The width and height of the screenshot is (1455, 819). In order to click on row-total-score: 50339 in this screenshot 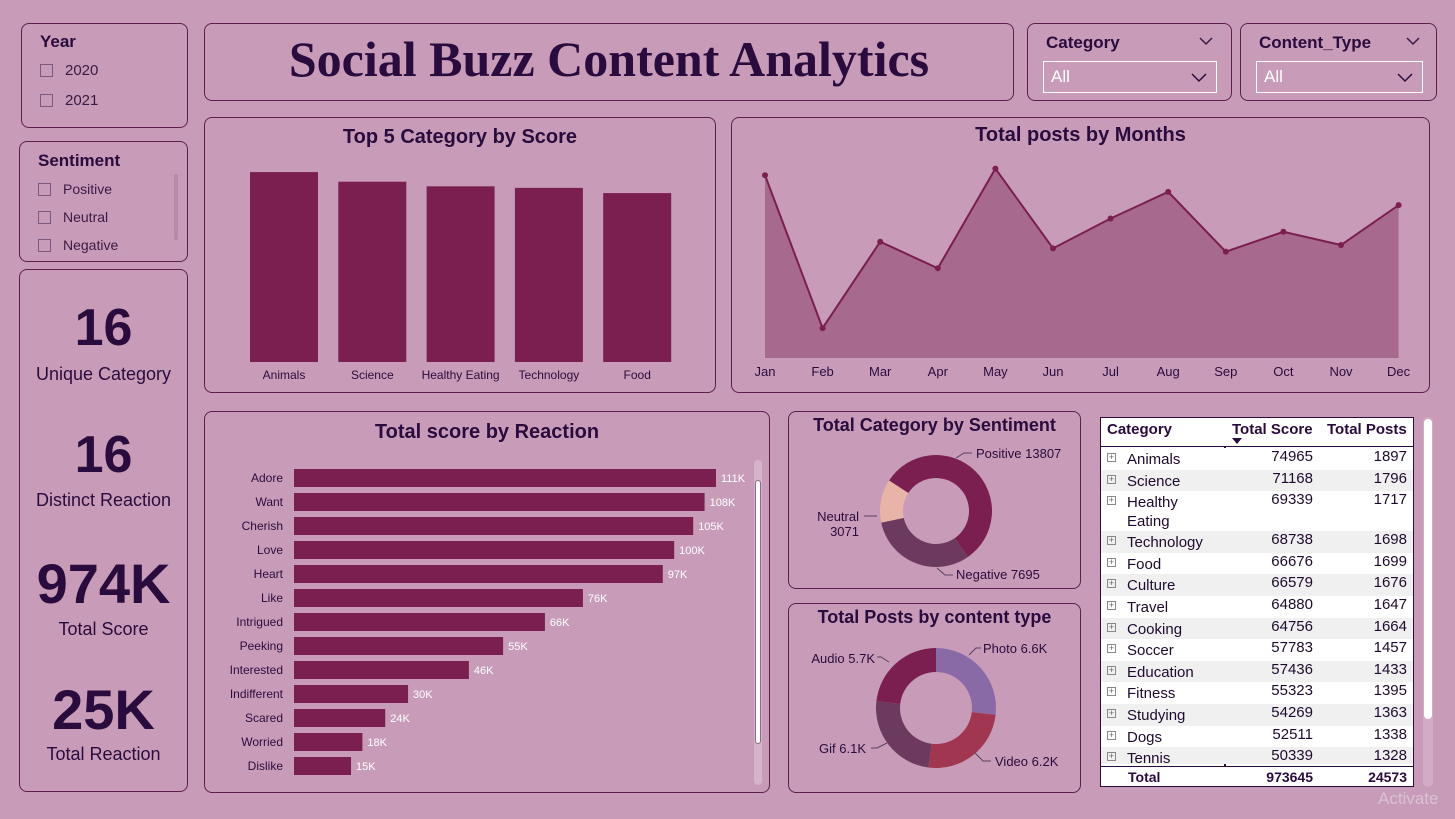, I will do `click(1292, 755)`.